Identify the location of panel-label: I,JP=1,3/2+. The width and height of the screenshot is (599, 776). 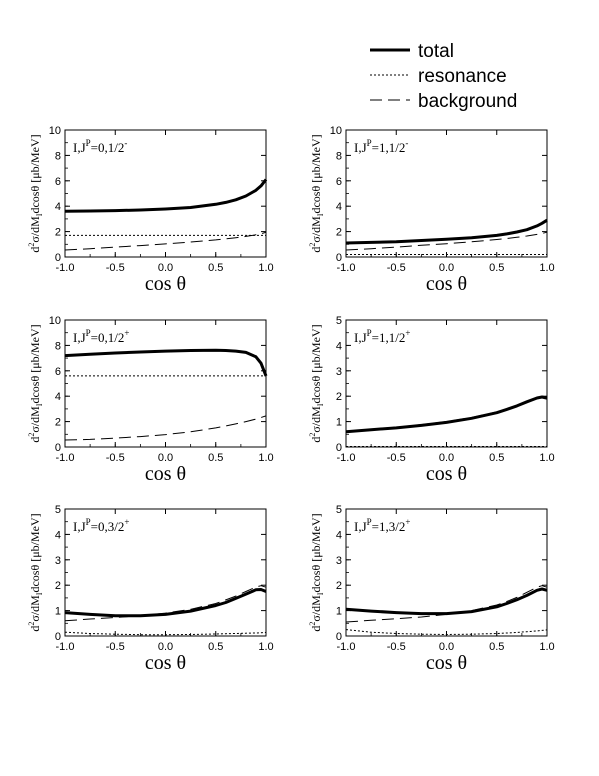
(382, 525).